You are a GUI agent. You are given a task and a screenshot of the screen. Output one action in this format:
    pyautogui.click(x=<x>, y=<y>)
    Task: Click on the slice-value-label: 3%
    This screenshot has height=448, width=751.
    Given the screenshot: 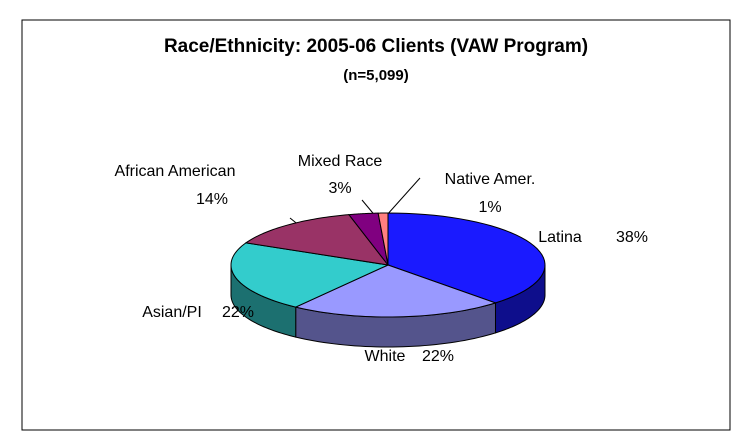 What is the action you would take?
    pyautogui.click(x=339, y=188)
    